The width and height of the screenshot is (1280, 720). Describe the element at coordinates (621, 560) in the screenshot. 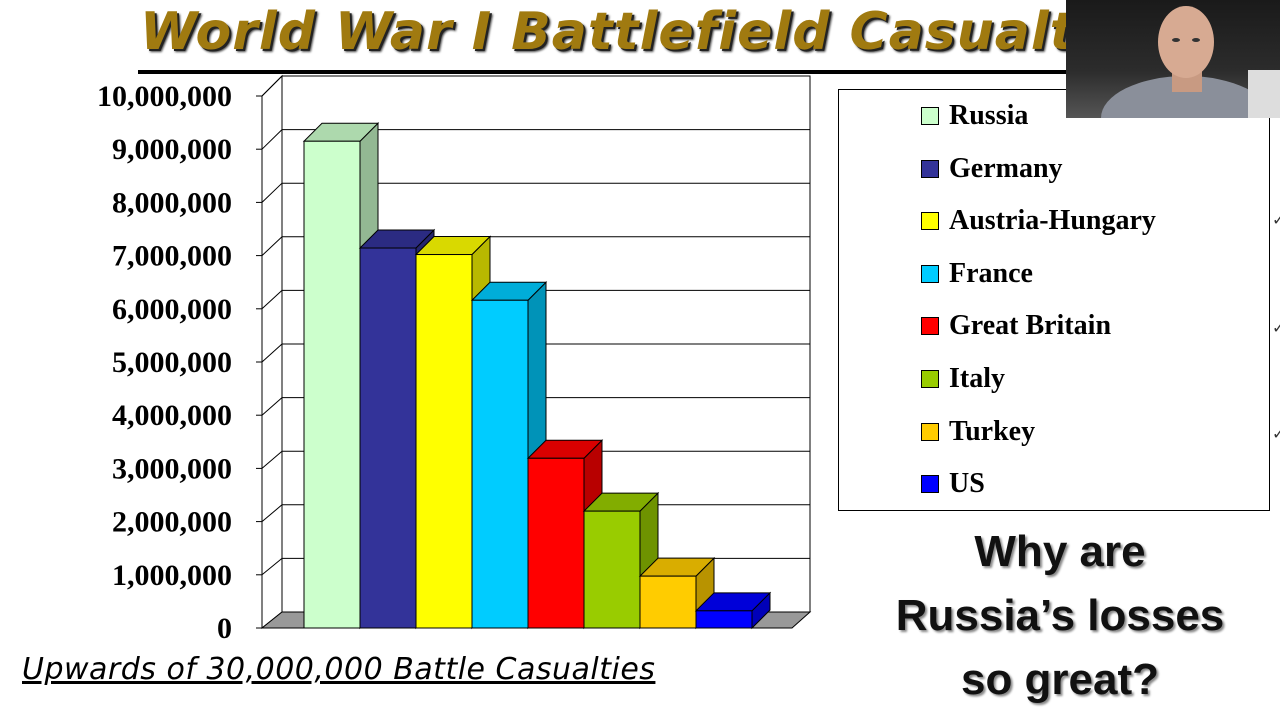

I see `bar-italy` at that location.